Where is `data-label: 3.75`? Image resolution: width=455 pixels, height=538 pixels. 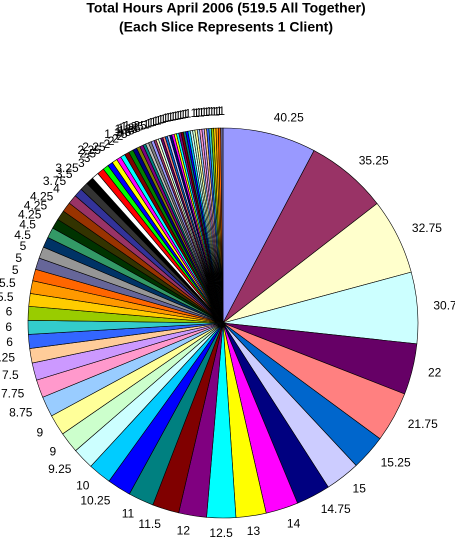 data-label: 3.75 is located at coordinates (55, 181).